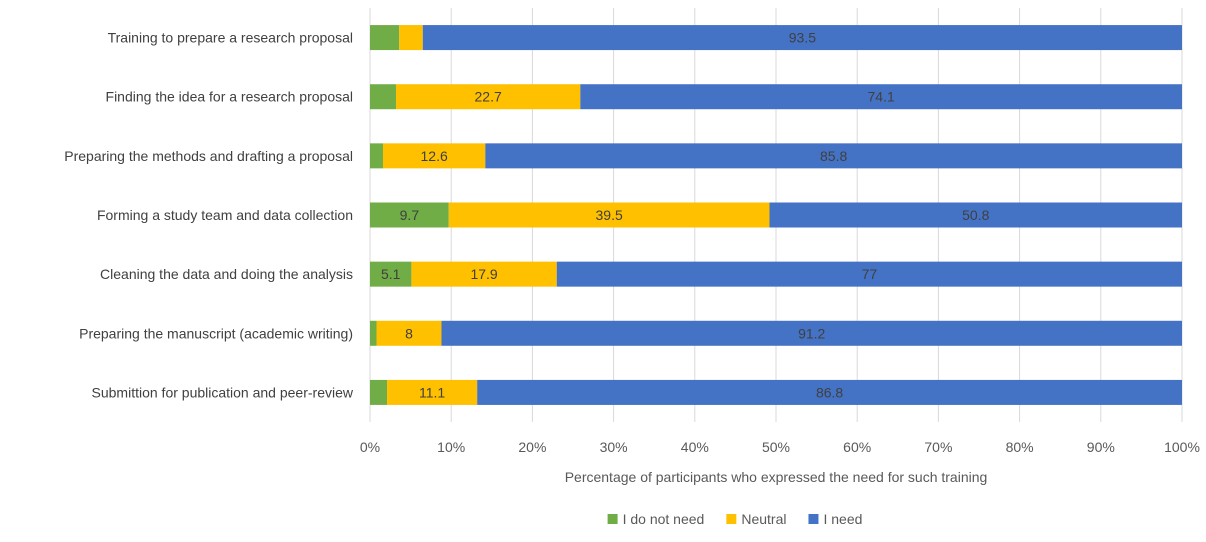  I want to click on category-label: Finding the idea for a research proposal, so click(229, 97).